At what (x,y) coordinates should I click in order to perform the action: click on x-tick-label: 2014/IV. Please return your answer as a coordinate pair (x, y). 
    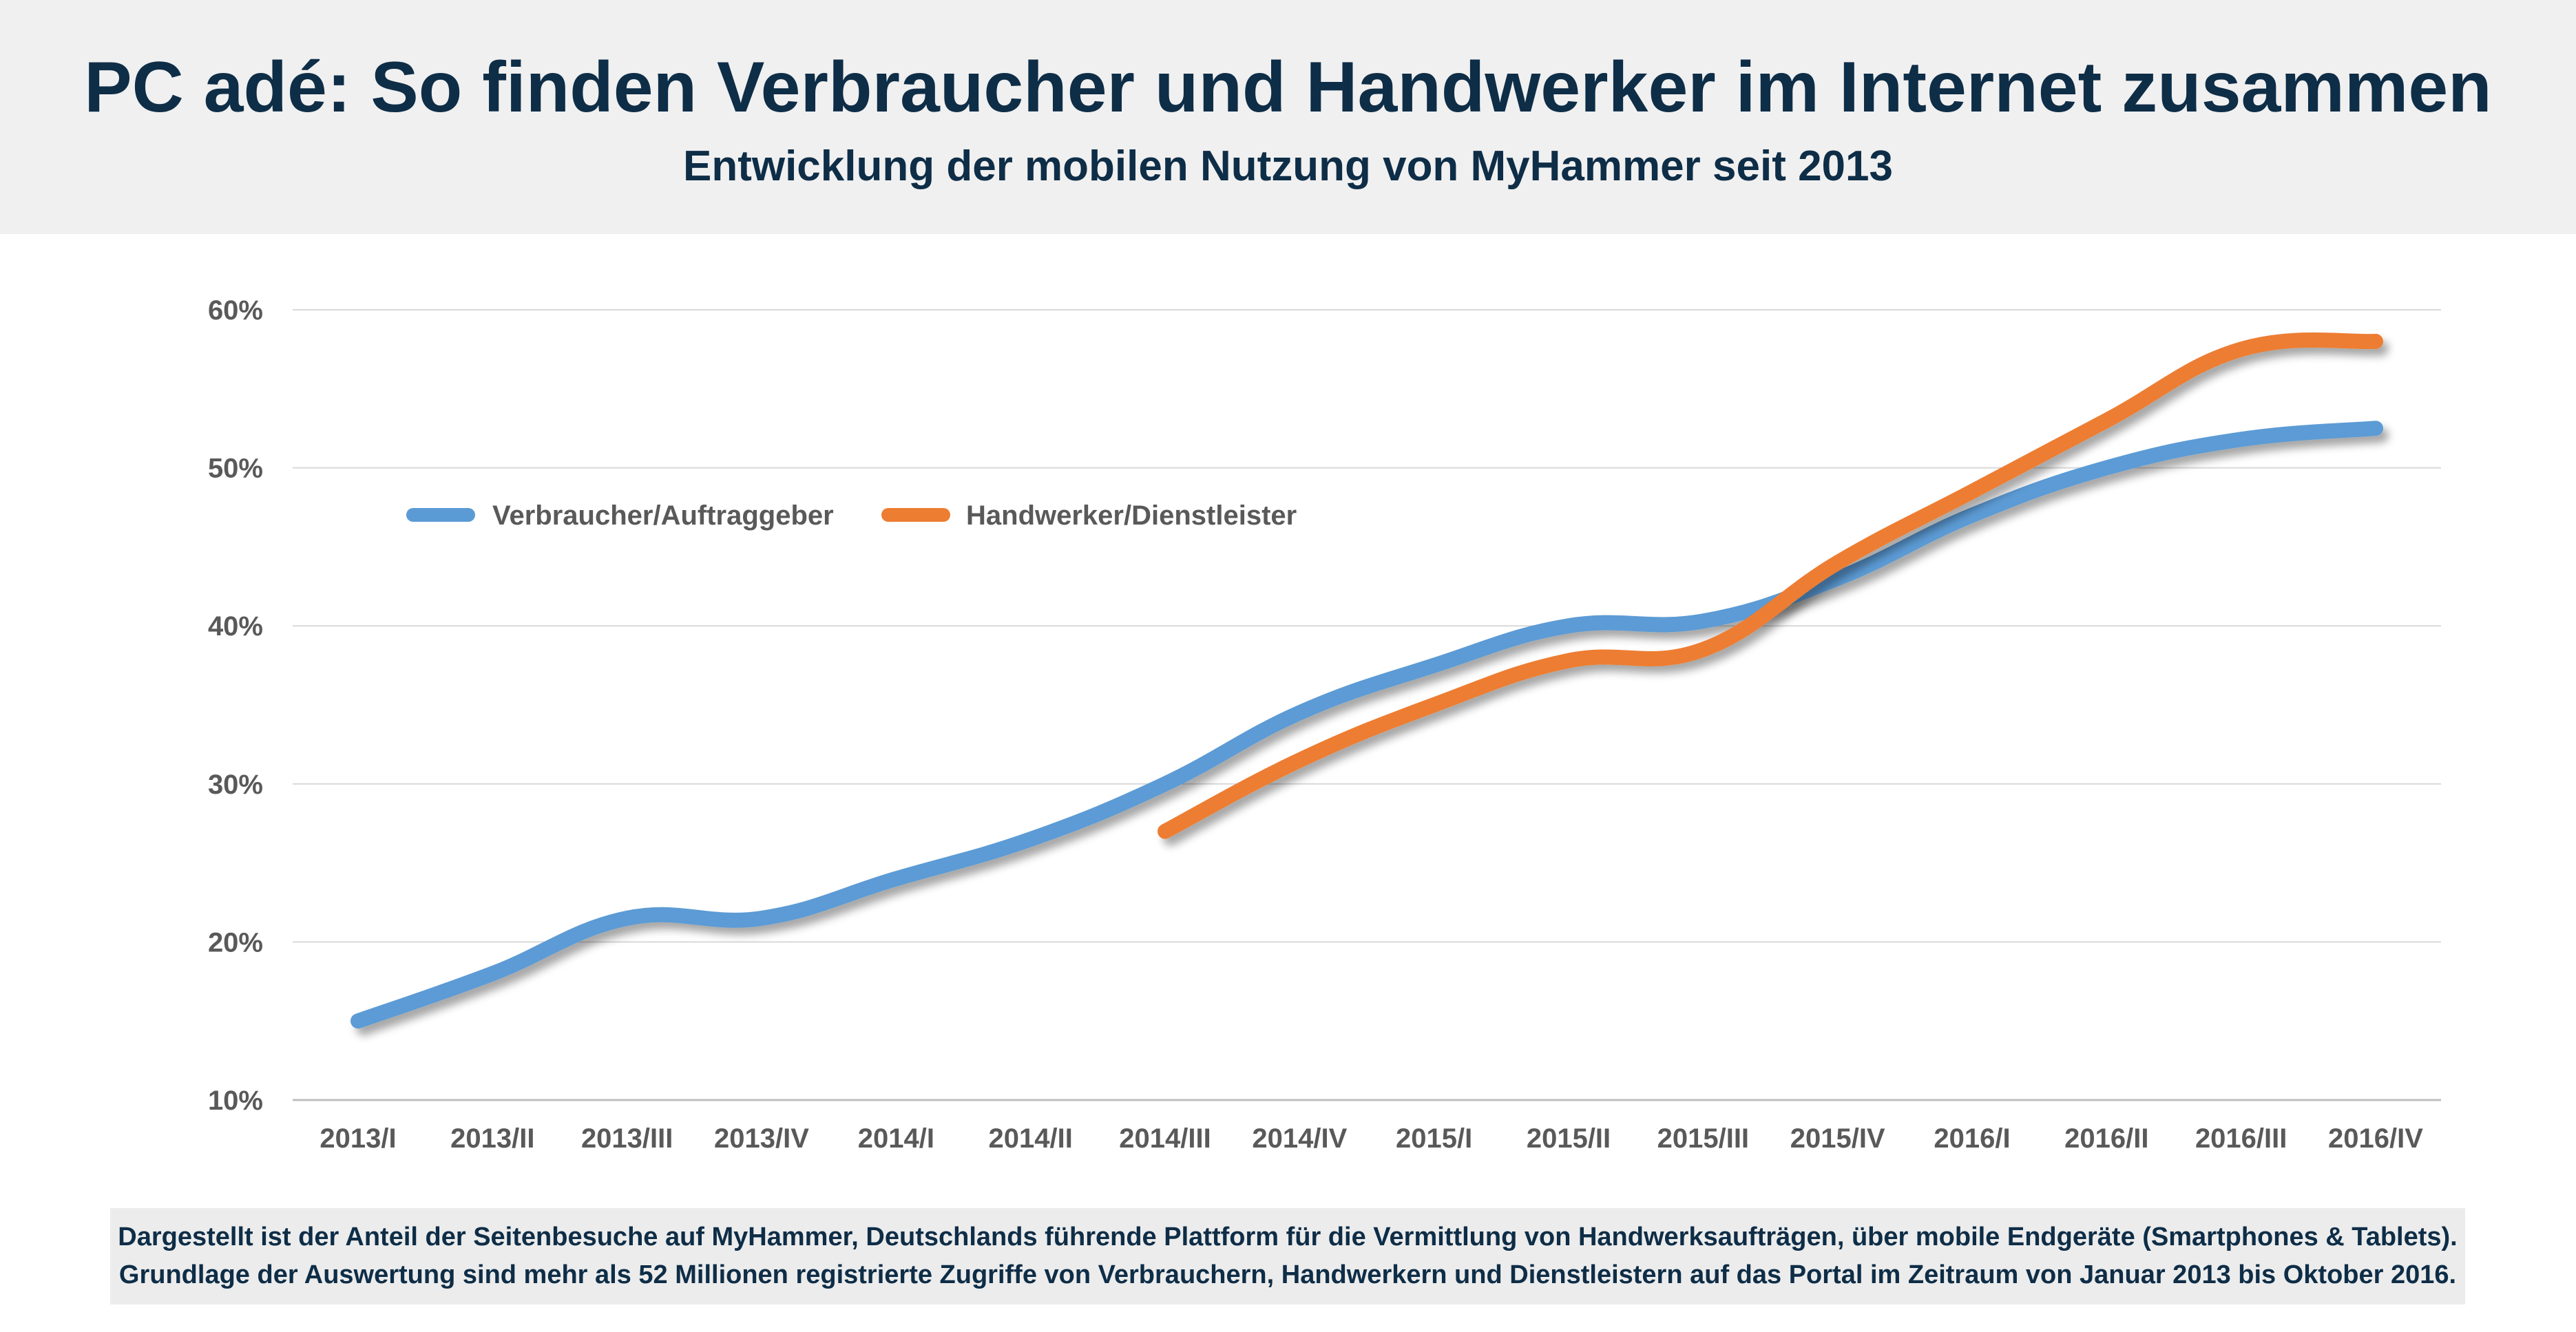
    Looking at the image, I should click on (1299, 1138).